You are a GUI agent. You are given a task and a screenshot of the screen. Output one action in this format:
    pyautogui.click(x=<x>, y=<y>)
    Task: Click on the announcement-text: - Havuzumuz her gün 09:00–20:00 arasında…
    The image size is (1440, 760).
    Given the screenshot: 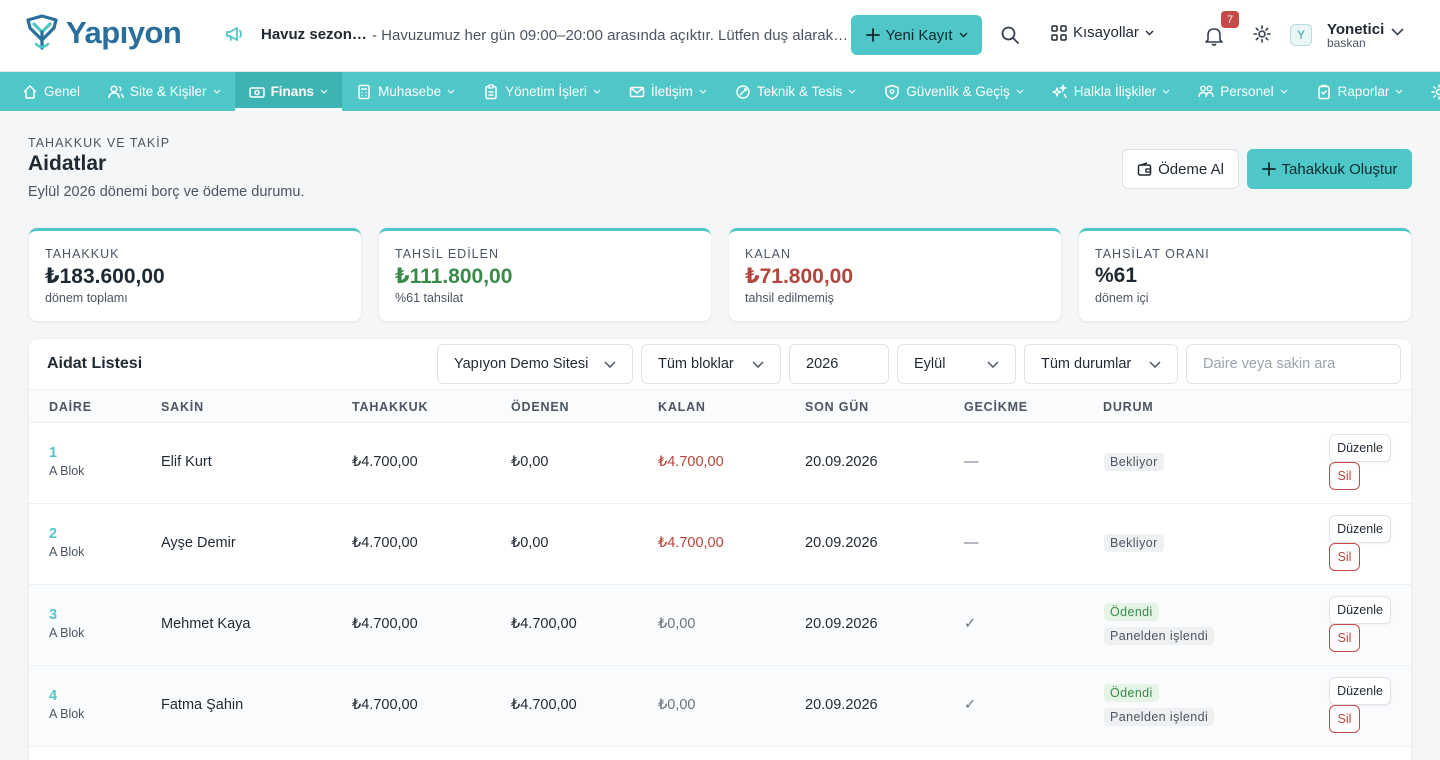 What is the action you would take?
    pyautogui.click(x=610, y=35)
    